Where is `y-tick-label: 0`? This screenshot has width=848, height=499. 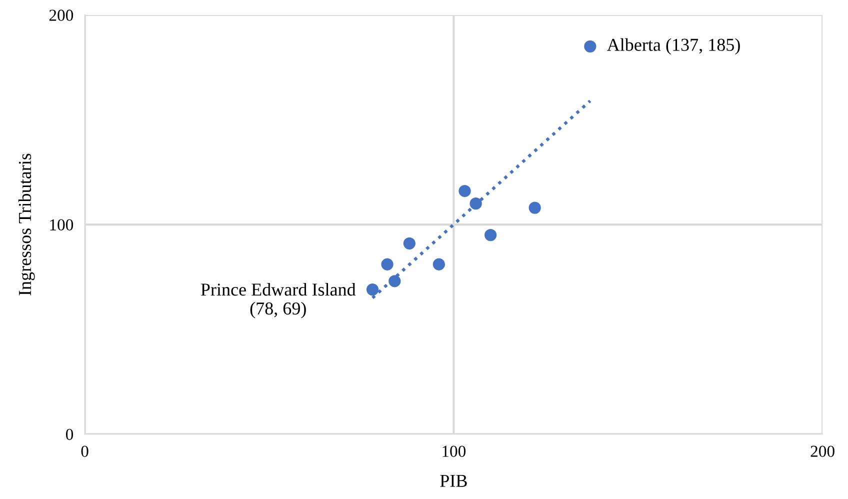
y-tick-label: 0 is located at coordinates (70, 434).